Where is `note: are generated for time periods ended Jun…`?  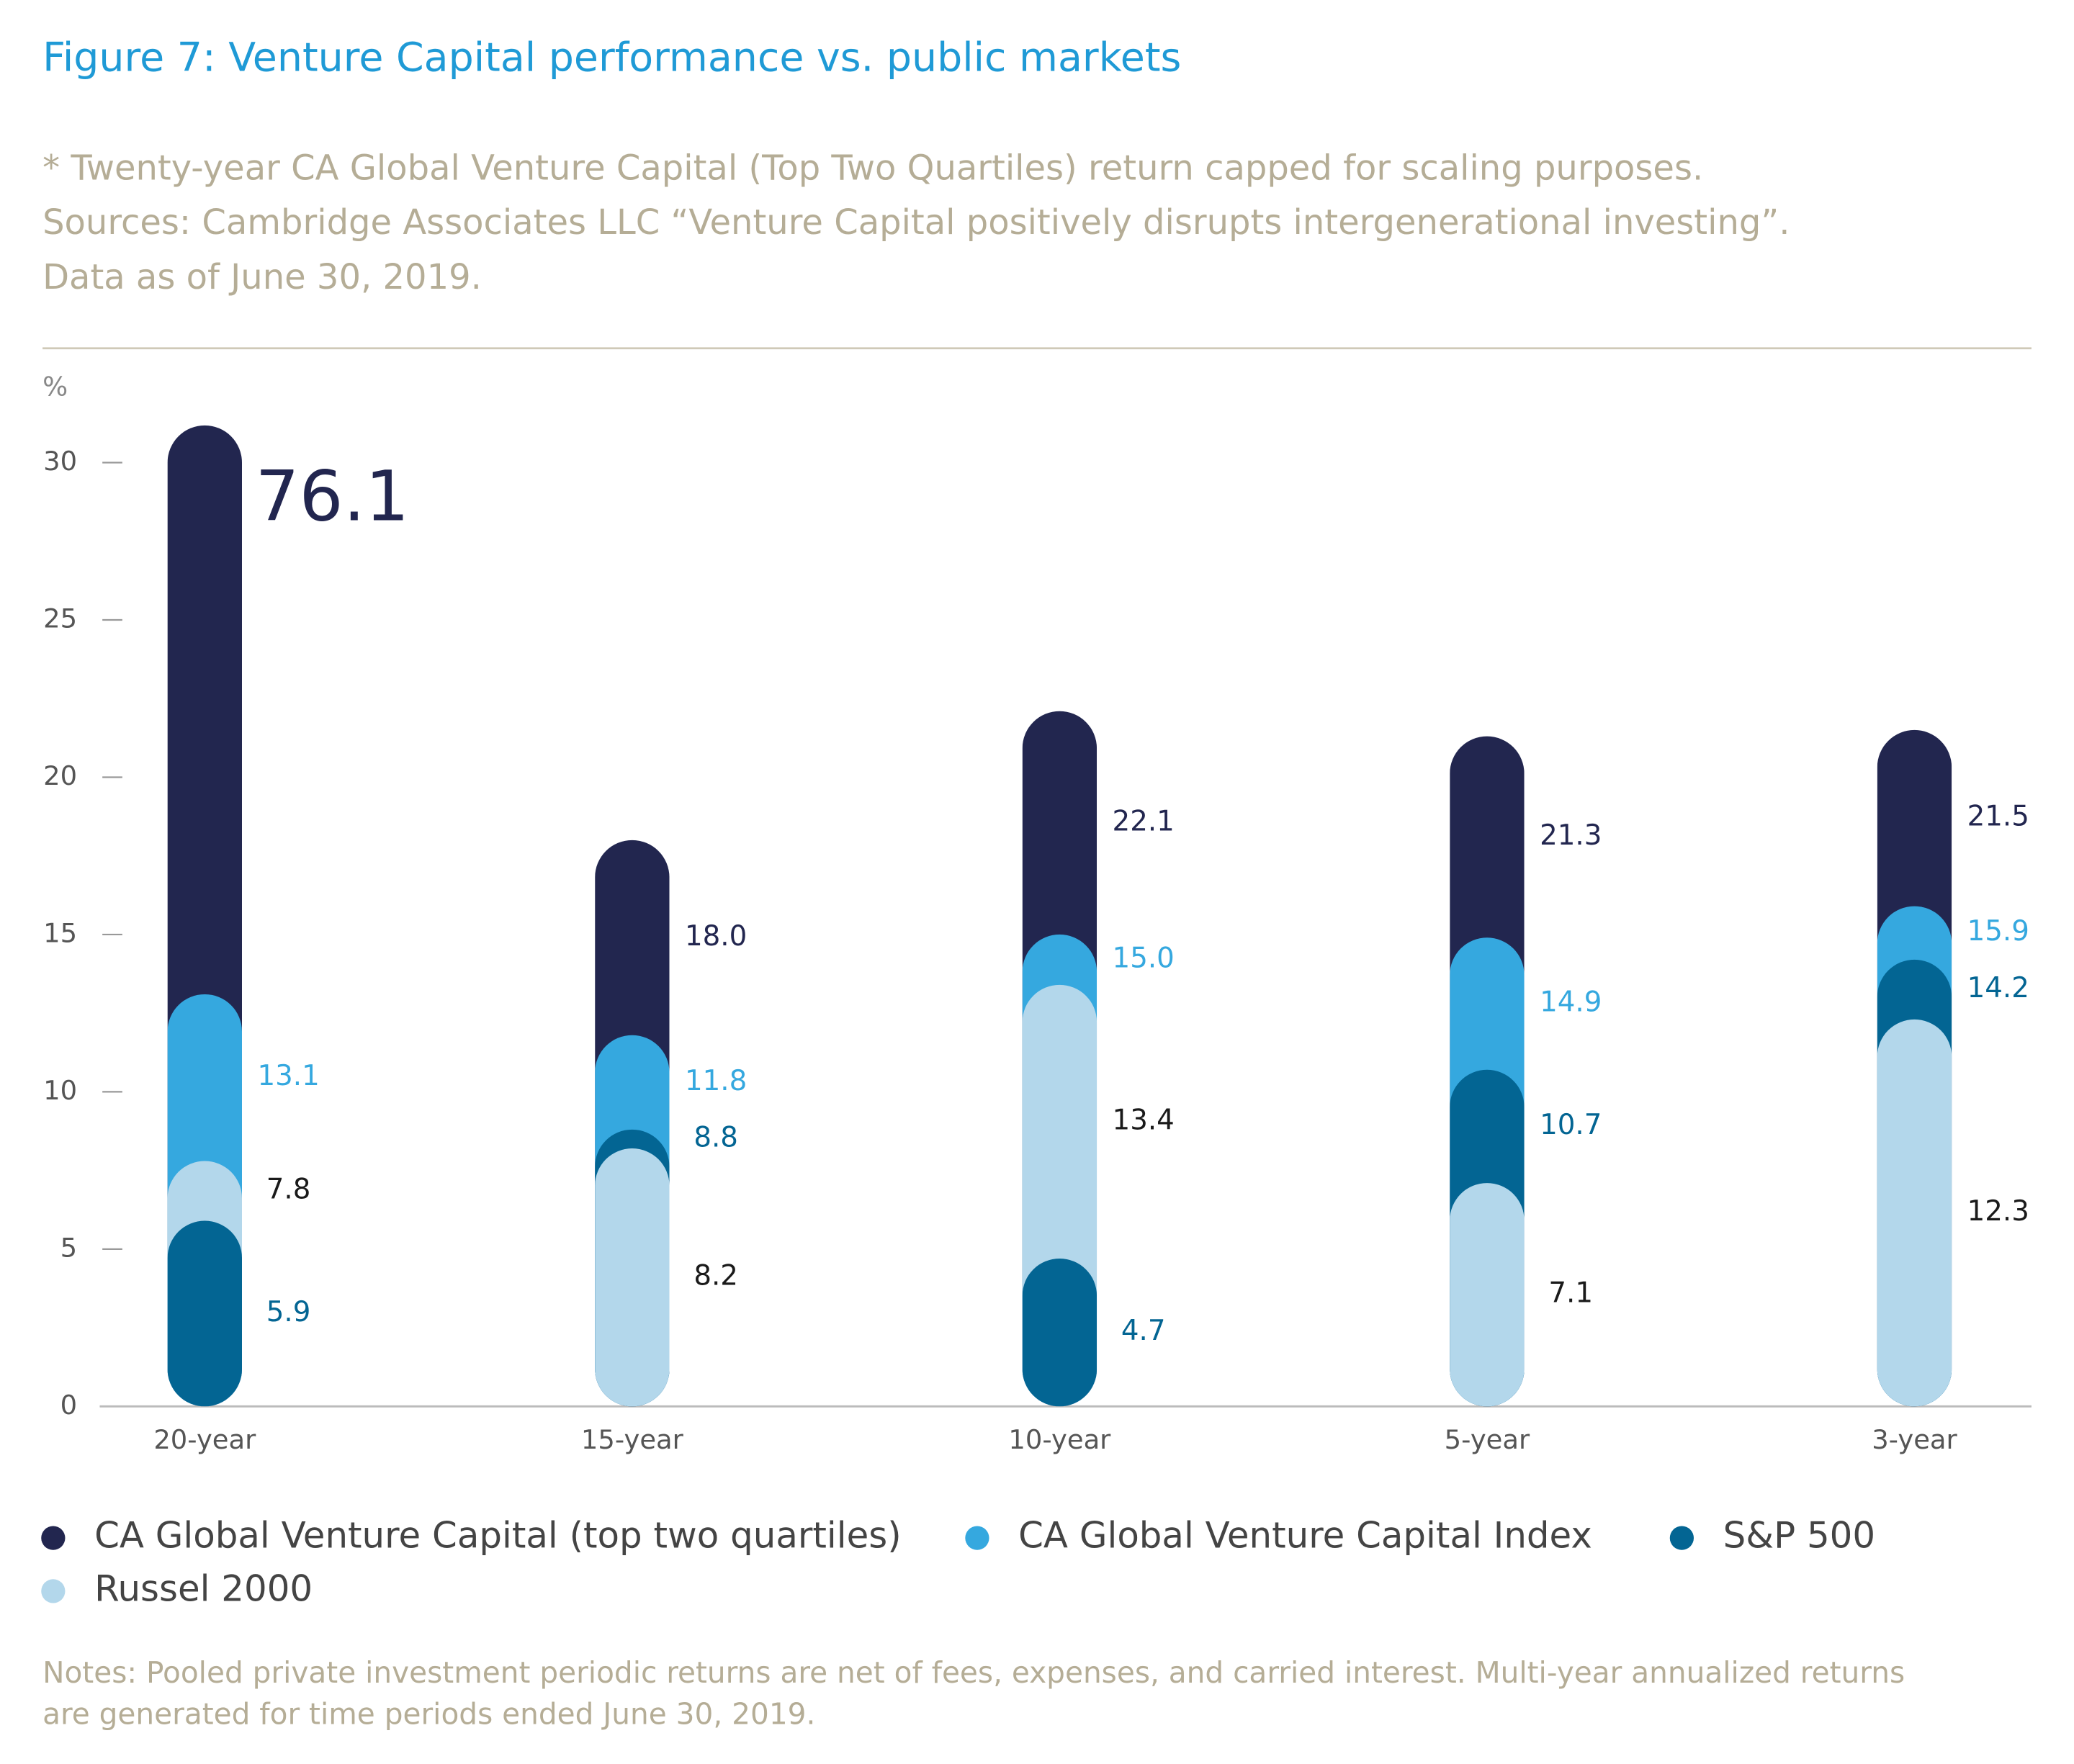
note: are generated for time periods ended Jun… is located at coordinates (428, 1713).